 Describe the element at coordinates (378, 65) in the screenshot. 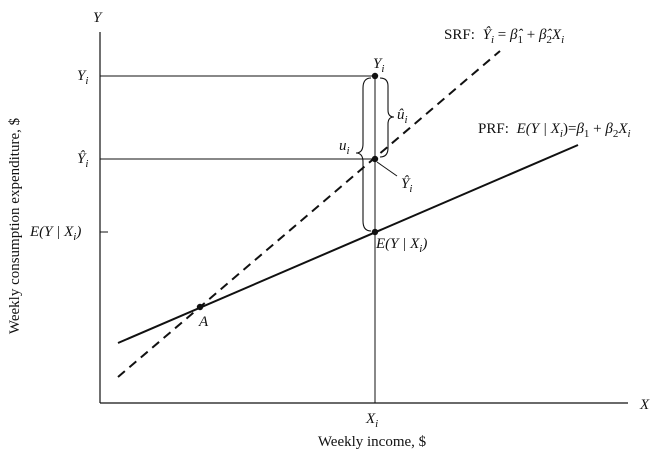

I see `label-yi-point: Yi` at that location.